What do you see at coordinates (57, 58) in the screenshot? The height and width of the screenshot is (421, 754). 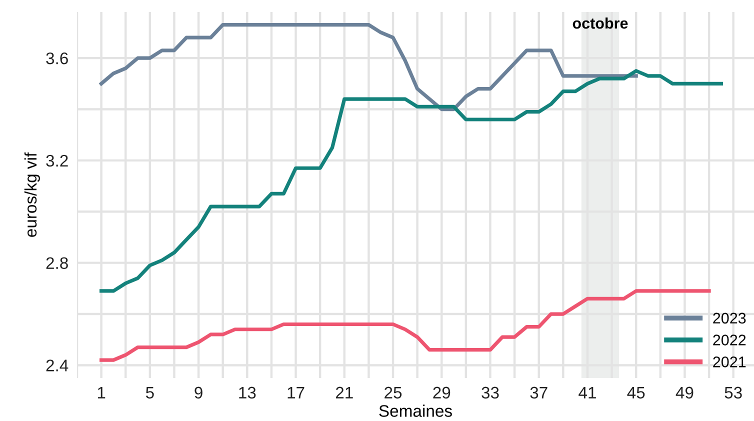 I see `y-tick-label: 3.6` at bounding box center [57, 58].